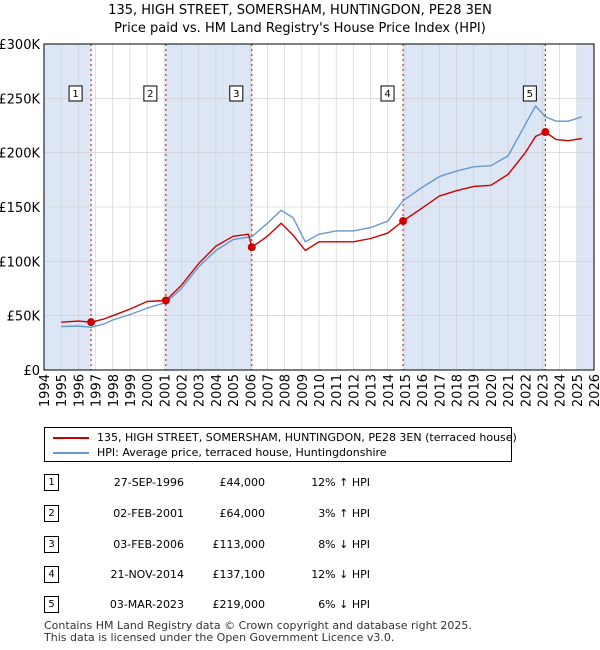 This screenshot has height=650, width=600. Describe the element at coordinates (20, 45) in the screenshot. I see `y-tick-label: £300K` at that location.